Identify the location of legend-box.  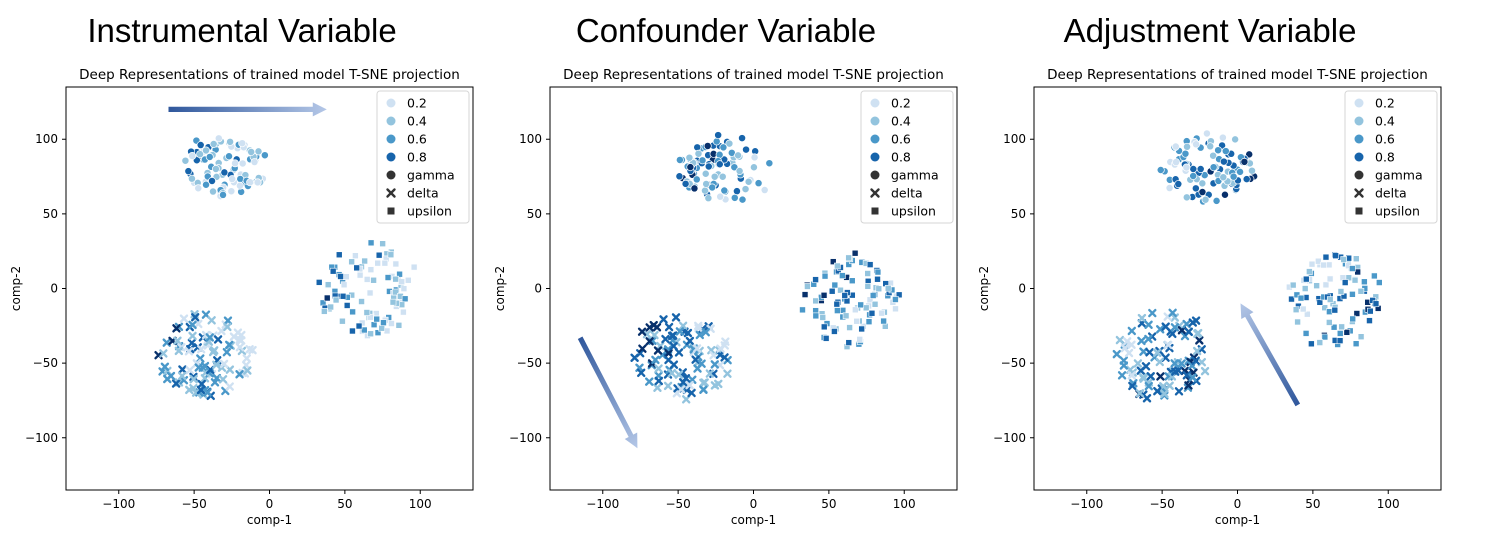
(423, 157).